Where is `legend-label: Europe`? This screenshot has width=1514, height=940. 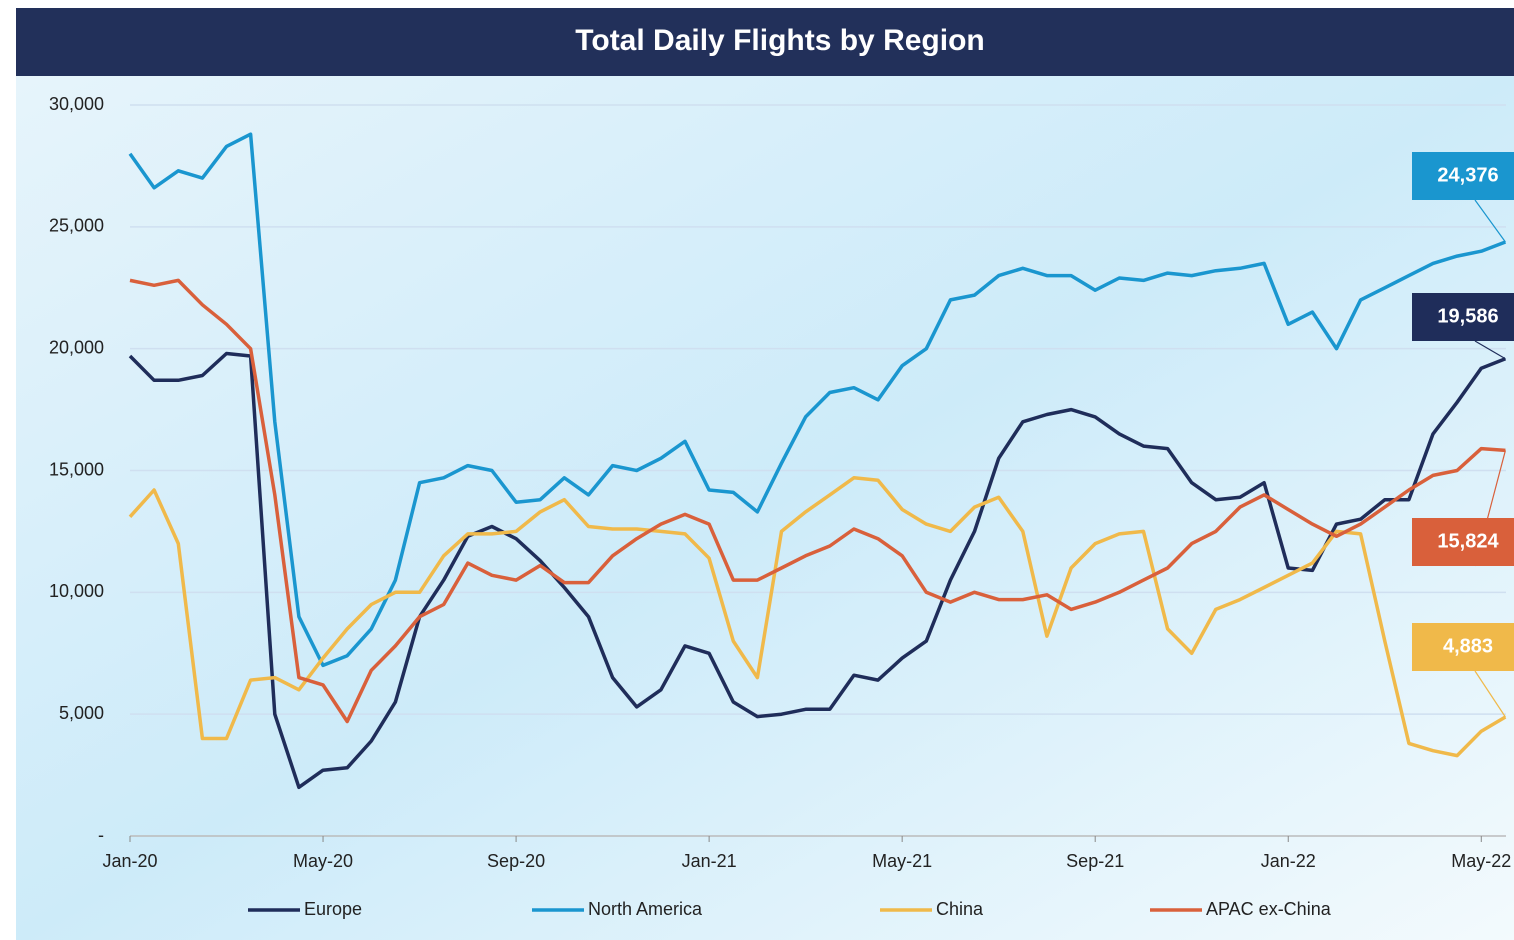
legend-label: Europe is located at coordinates (333, 909).